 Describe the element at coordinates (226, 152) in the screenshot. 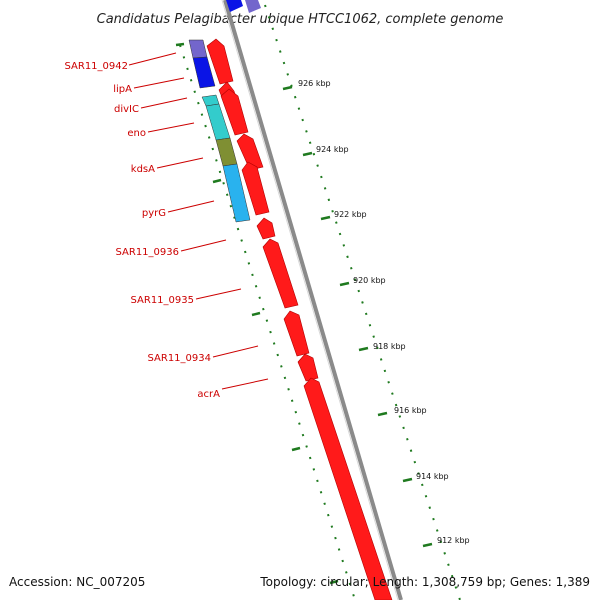

I see `gene-block-kdsA` at that location.